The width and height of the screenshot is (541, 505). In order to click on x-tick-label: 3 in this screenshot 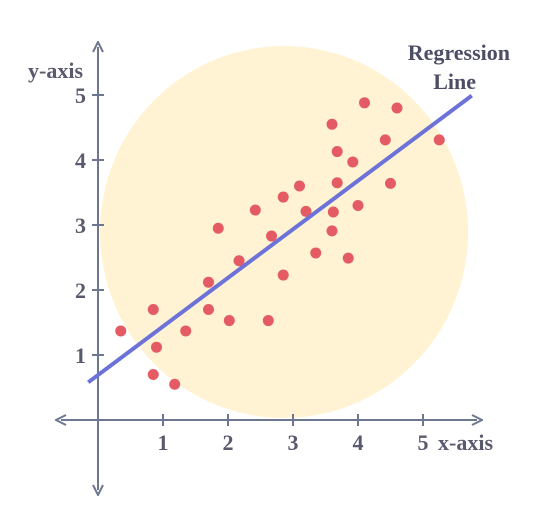, I will do `click(293, 442)`.